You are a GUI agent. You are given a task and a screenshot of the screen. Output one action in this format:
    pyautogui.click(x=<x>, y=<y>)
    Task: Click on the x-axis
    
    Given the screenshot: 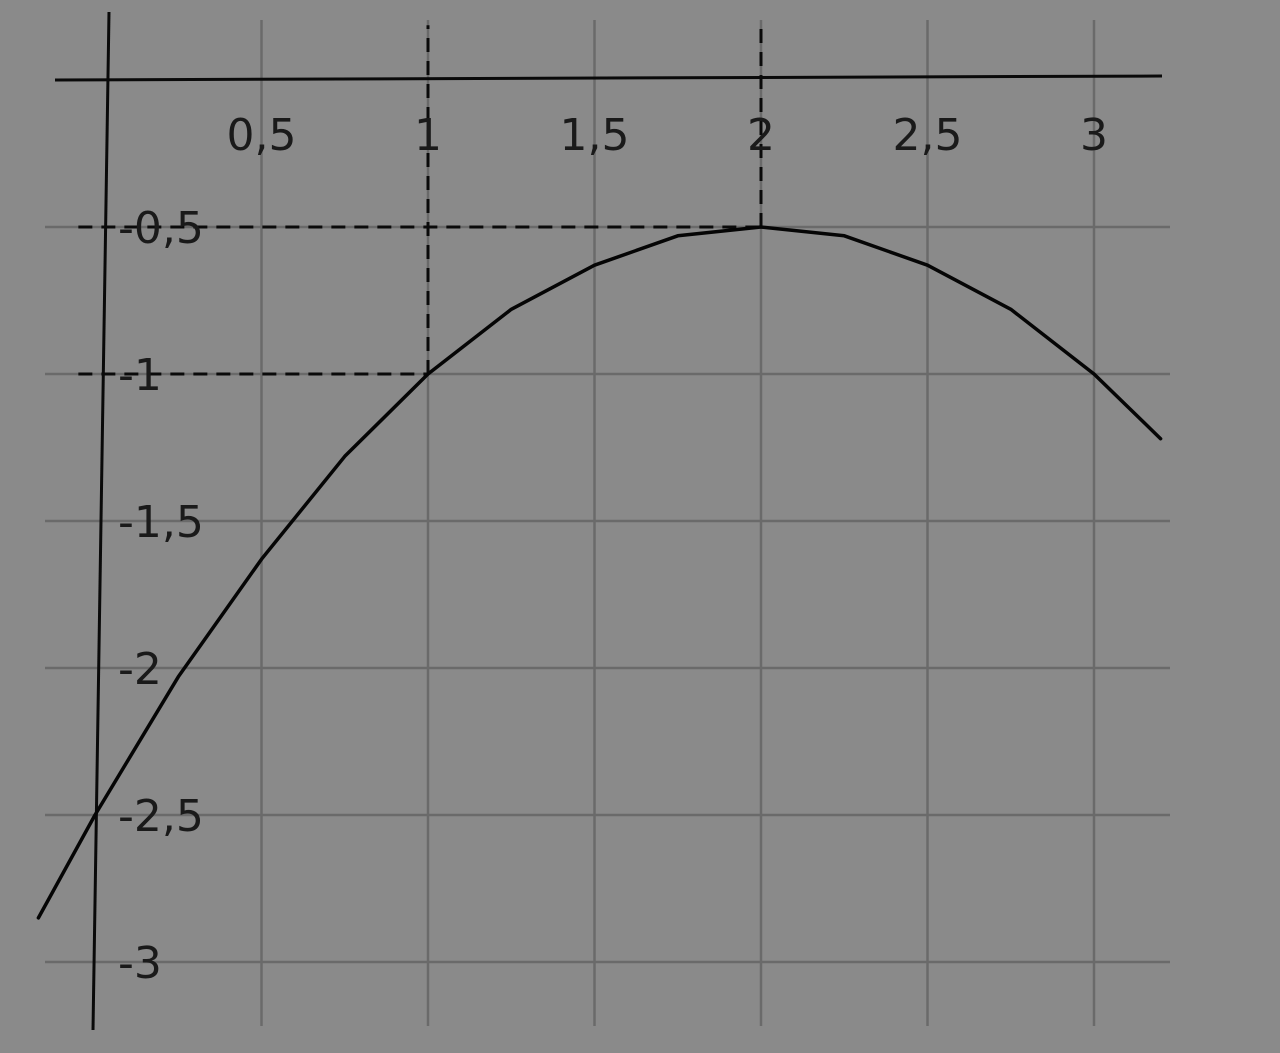 What is the action you would take?
    pyautogui.click(x=608, y=78)
    